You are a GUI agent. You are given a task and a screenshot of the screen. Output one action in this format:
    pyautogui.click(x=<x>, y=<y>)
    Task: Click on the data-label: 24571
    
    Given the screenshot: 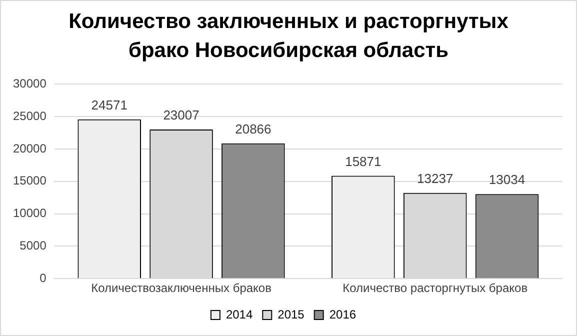 What is the action you would take?
    pyautogui.click(x=109, y=104)
    